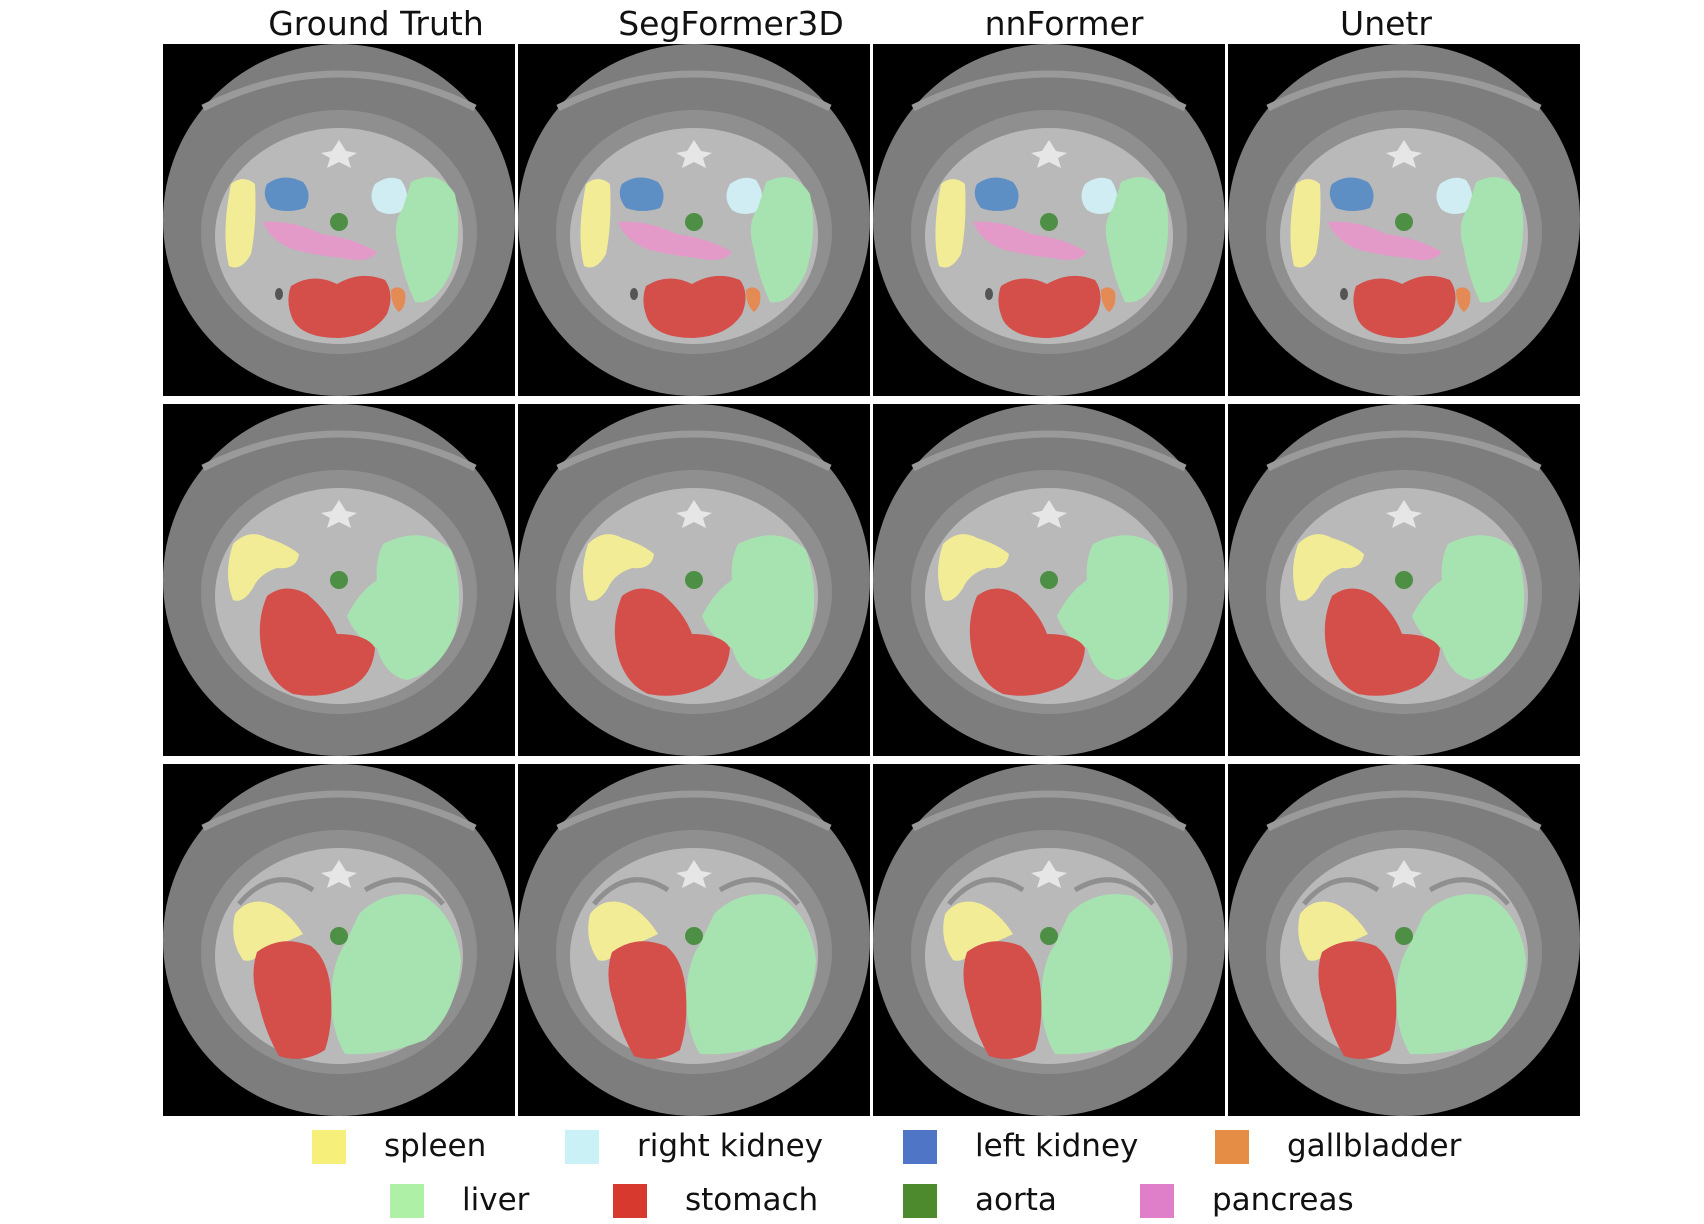 The width and height of the screenshot is (1704, 1224). I want to click on legend-label: right kidney, so click(730, 1146).